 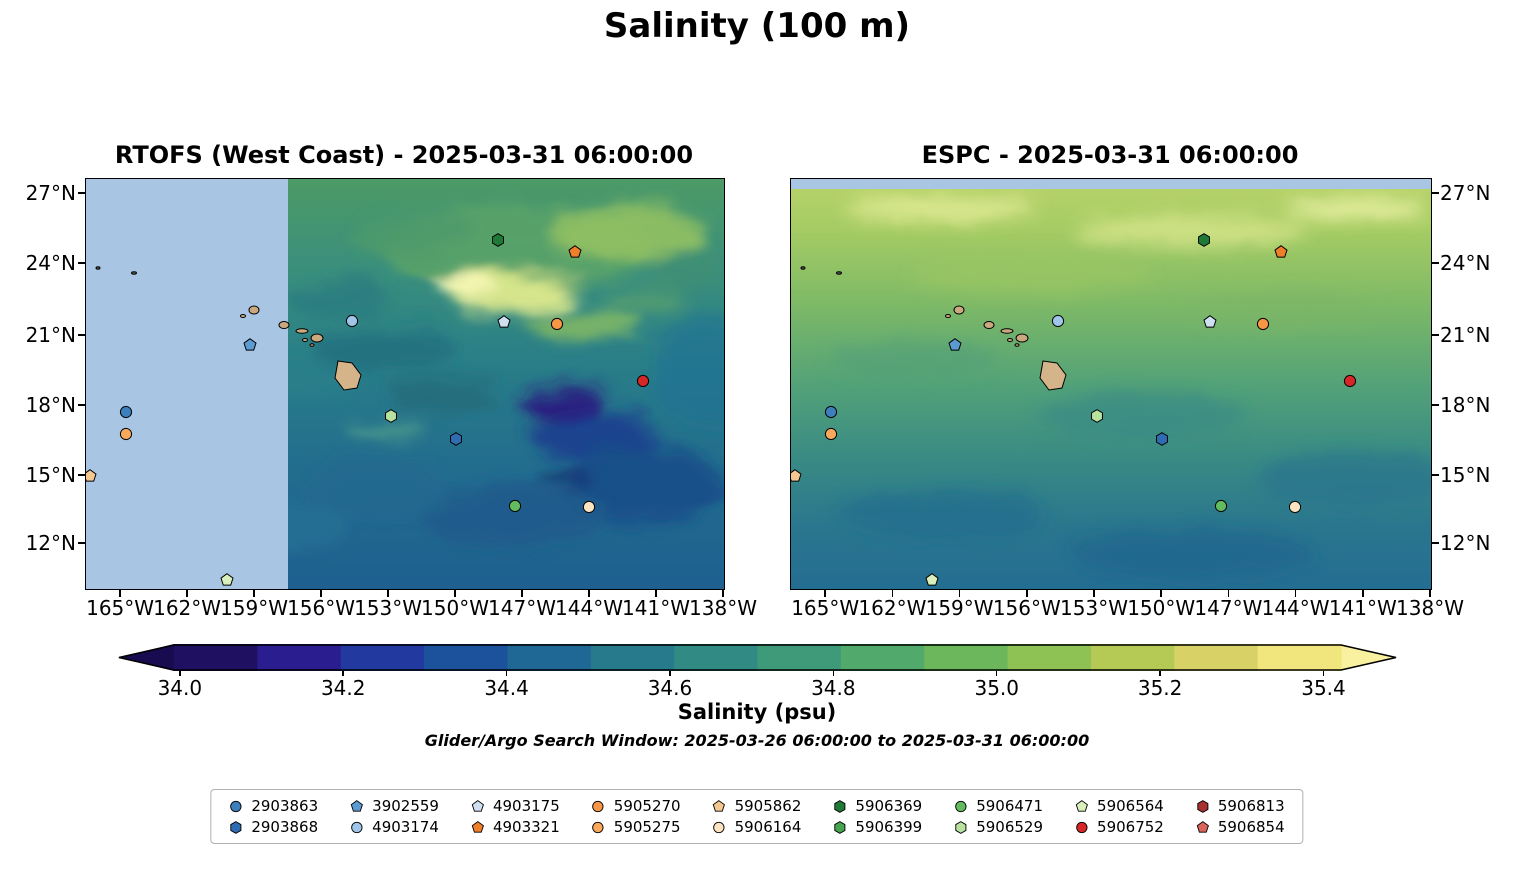 What do you see at coordinates (831, 434) in the screenshot?
I see `float-marker-5905275-espc` at bounding box center [831, 434].